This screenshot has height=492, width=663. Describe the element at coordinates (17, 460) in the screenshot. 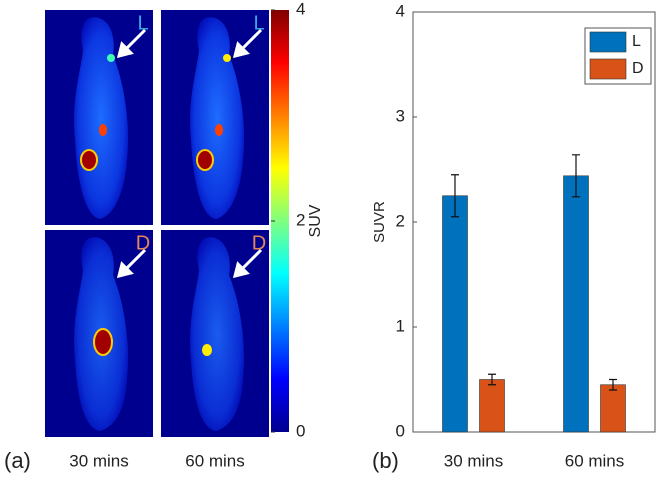

I see `panel-label: (a)` at that location.